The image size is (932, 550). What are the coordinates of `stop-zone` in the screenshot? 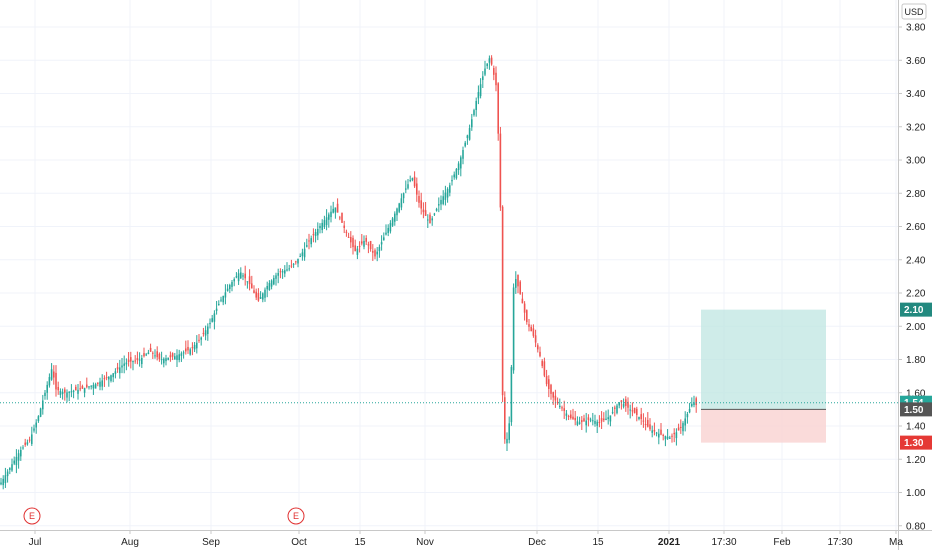 It's located at (763, 426).